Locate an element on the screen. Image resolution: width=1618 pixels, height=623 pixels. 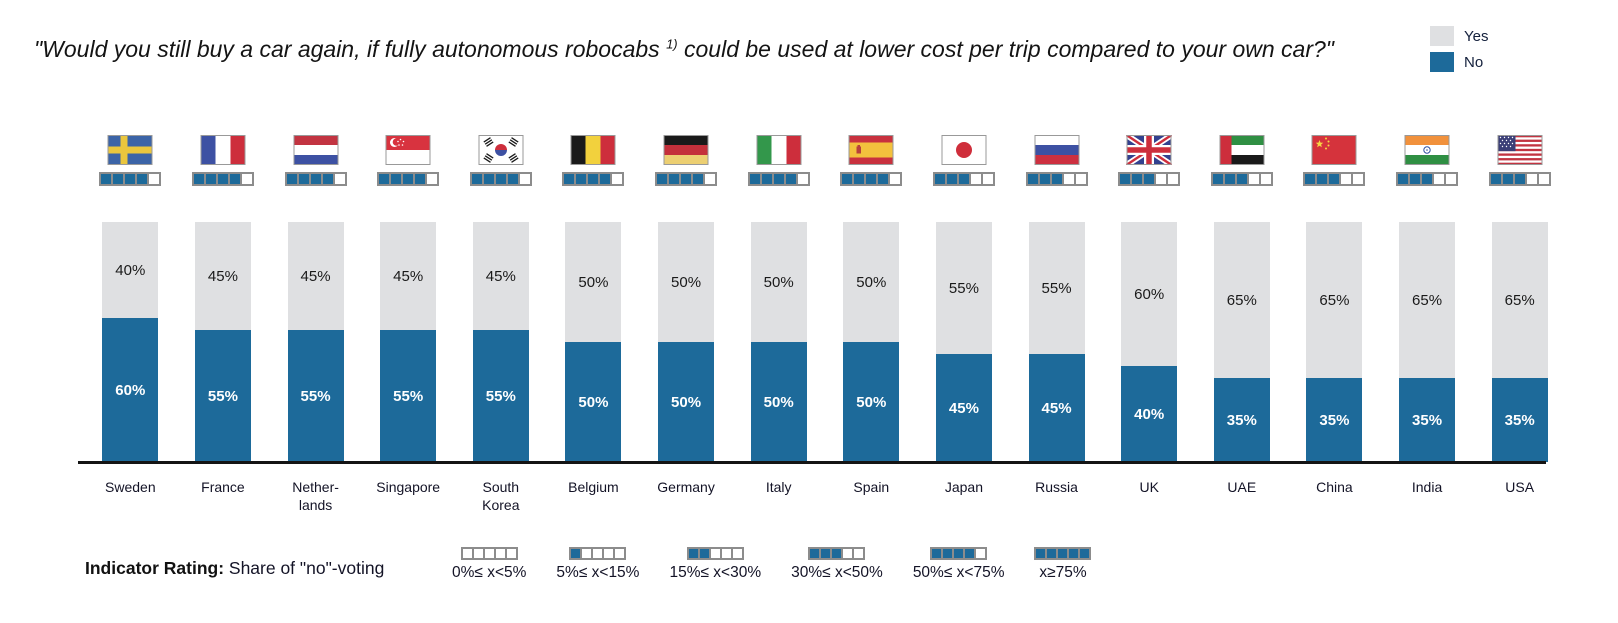
country-label: UAE is located at coordinates (1242, 487).